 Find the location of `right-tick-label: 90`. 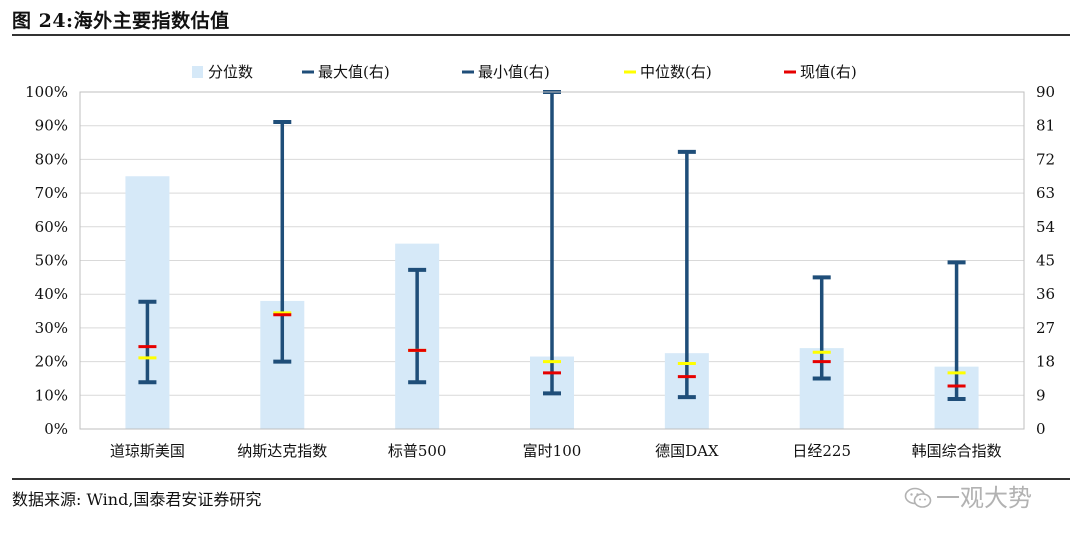

right-tick-label: 90 is located at coordinates (1045, 92).